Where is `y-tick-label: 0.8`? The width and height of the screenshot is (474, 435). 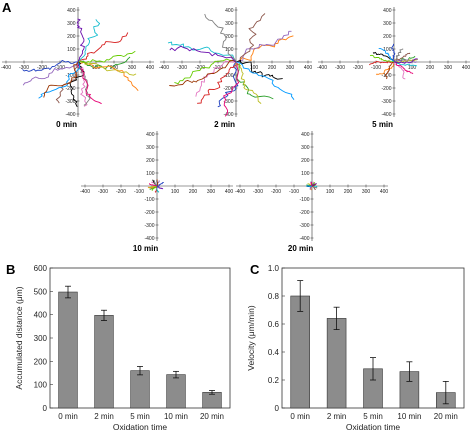
y-tick-label: 0.8 is located at coordinates (274, 296).